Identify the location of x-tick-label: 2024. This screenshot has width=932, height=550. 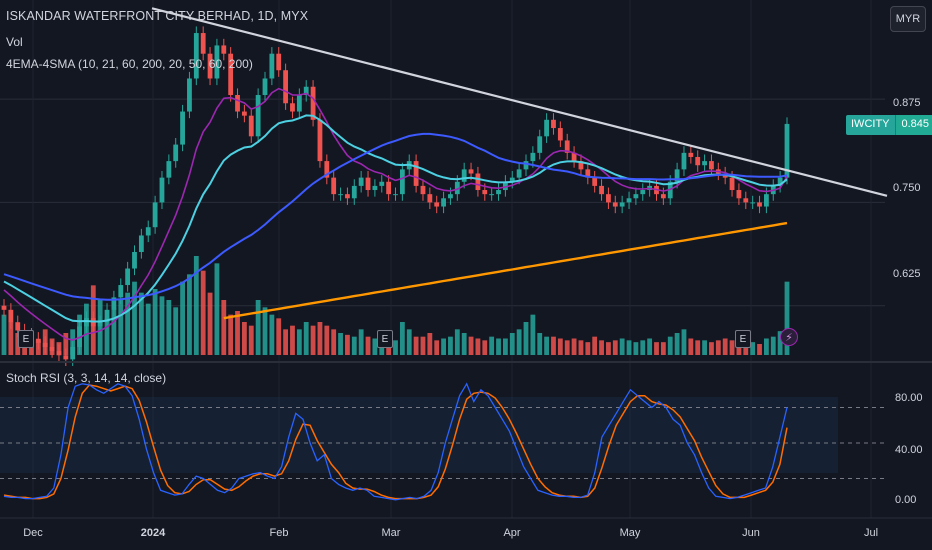
(153, 533).